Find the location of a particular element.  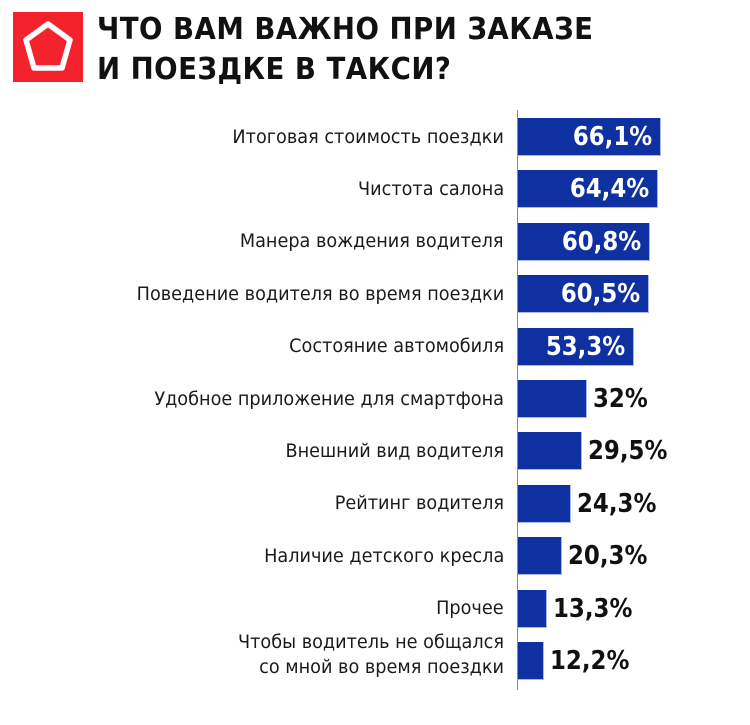

bar-row: Манера вождения водителя 60,8% is located at coordinates (375, 241).